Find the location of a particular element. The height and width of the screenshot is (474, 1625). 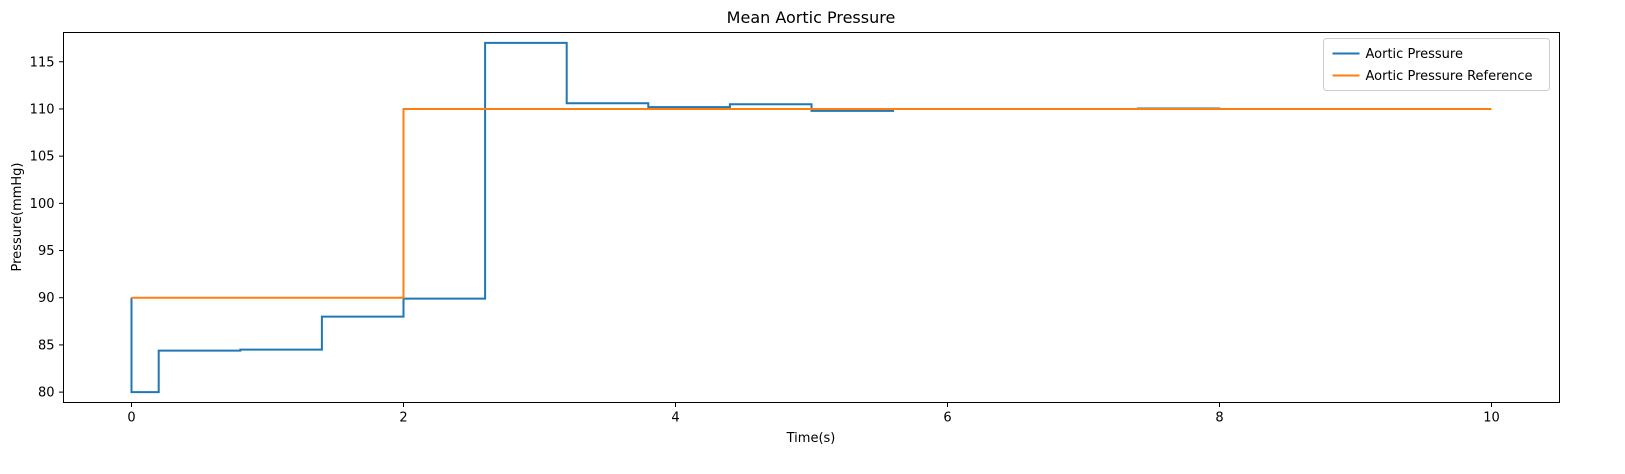

x-axis-title: Time(s) is located at coordinates (811, 438).